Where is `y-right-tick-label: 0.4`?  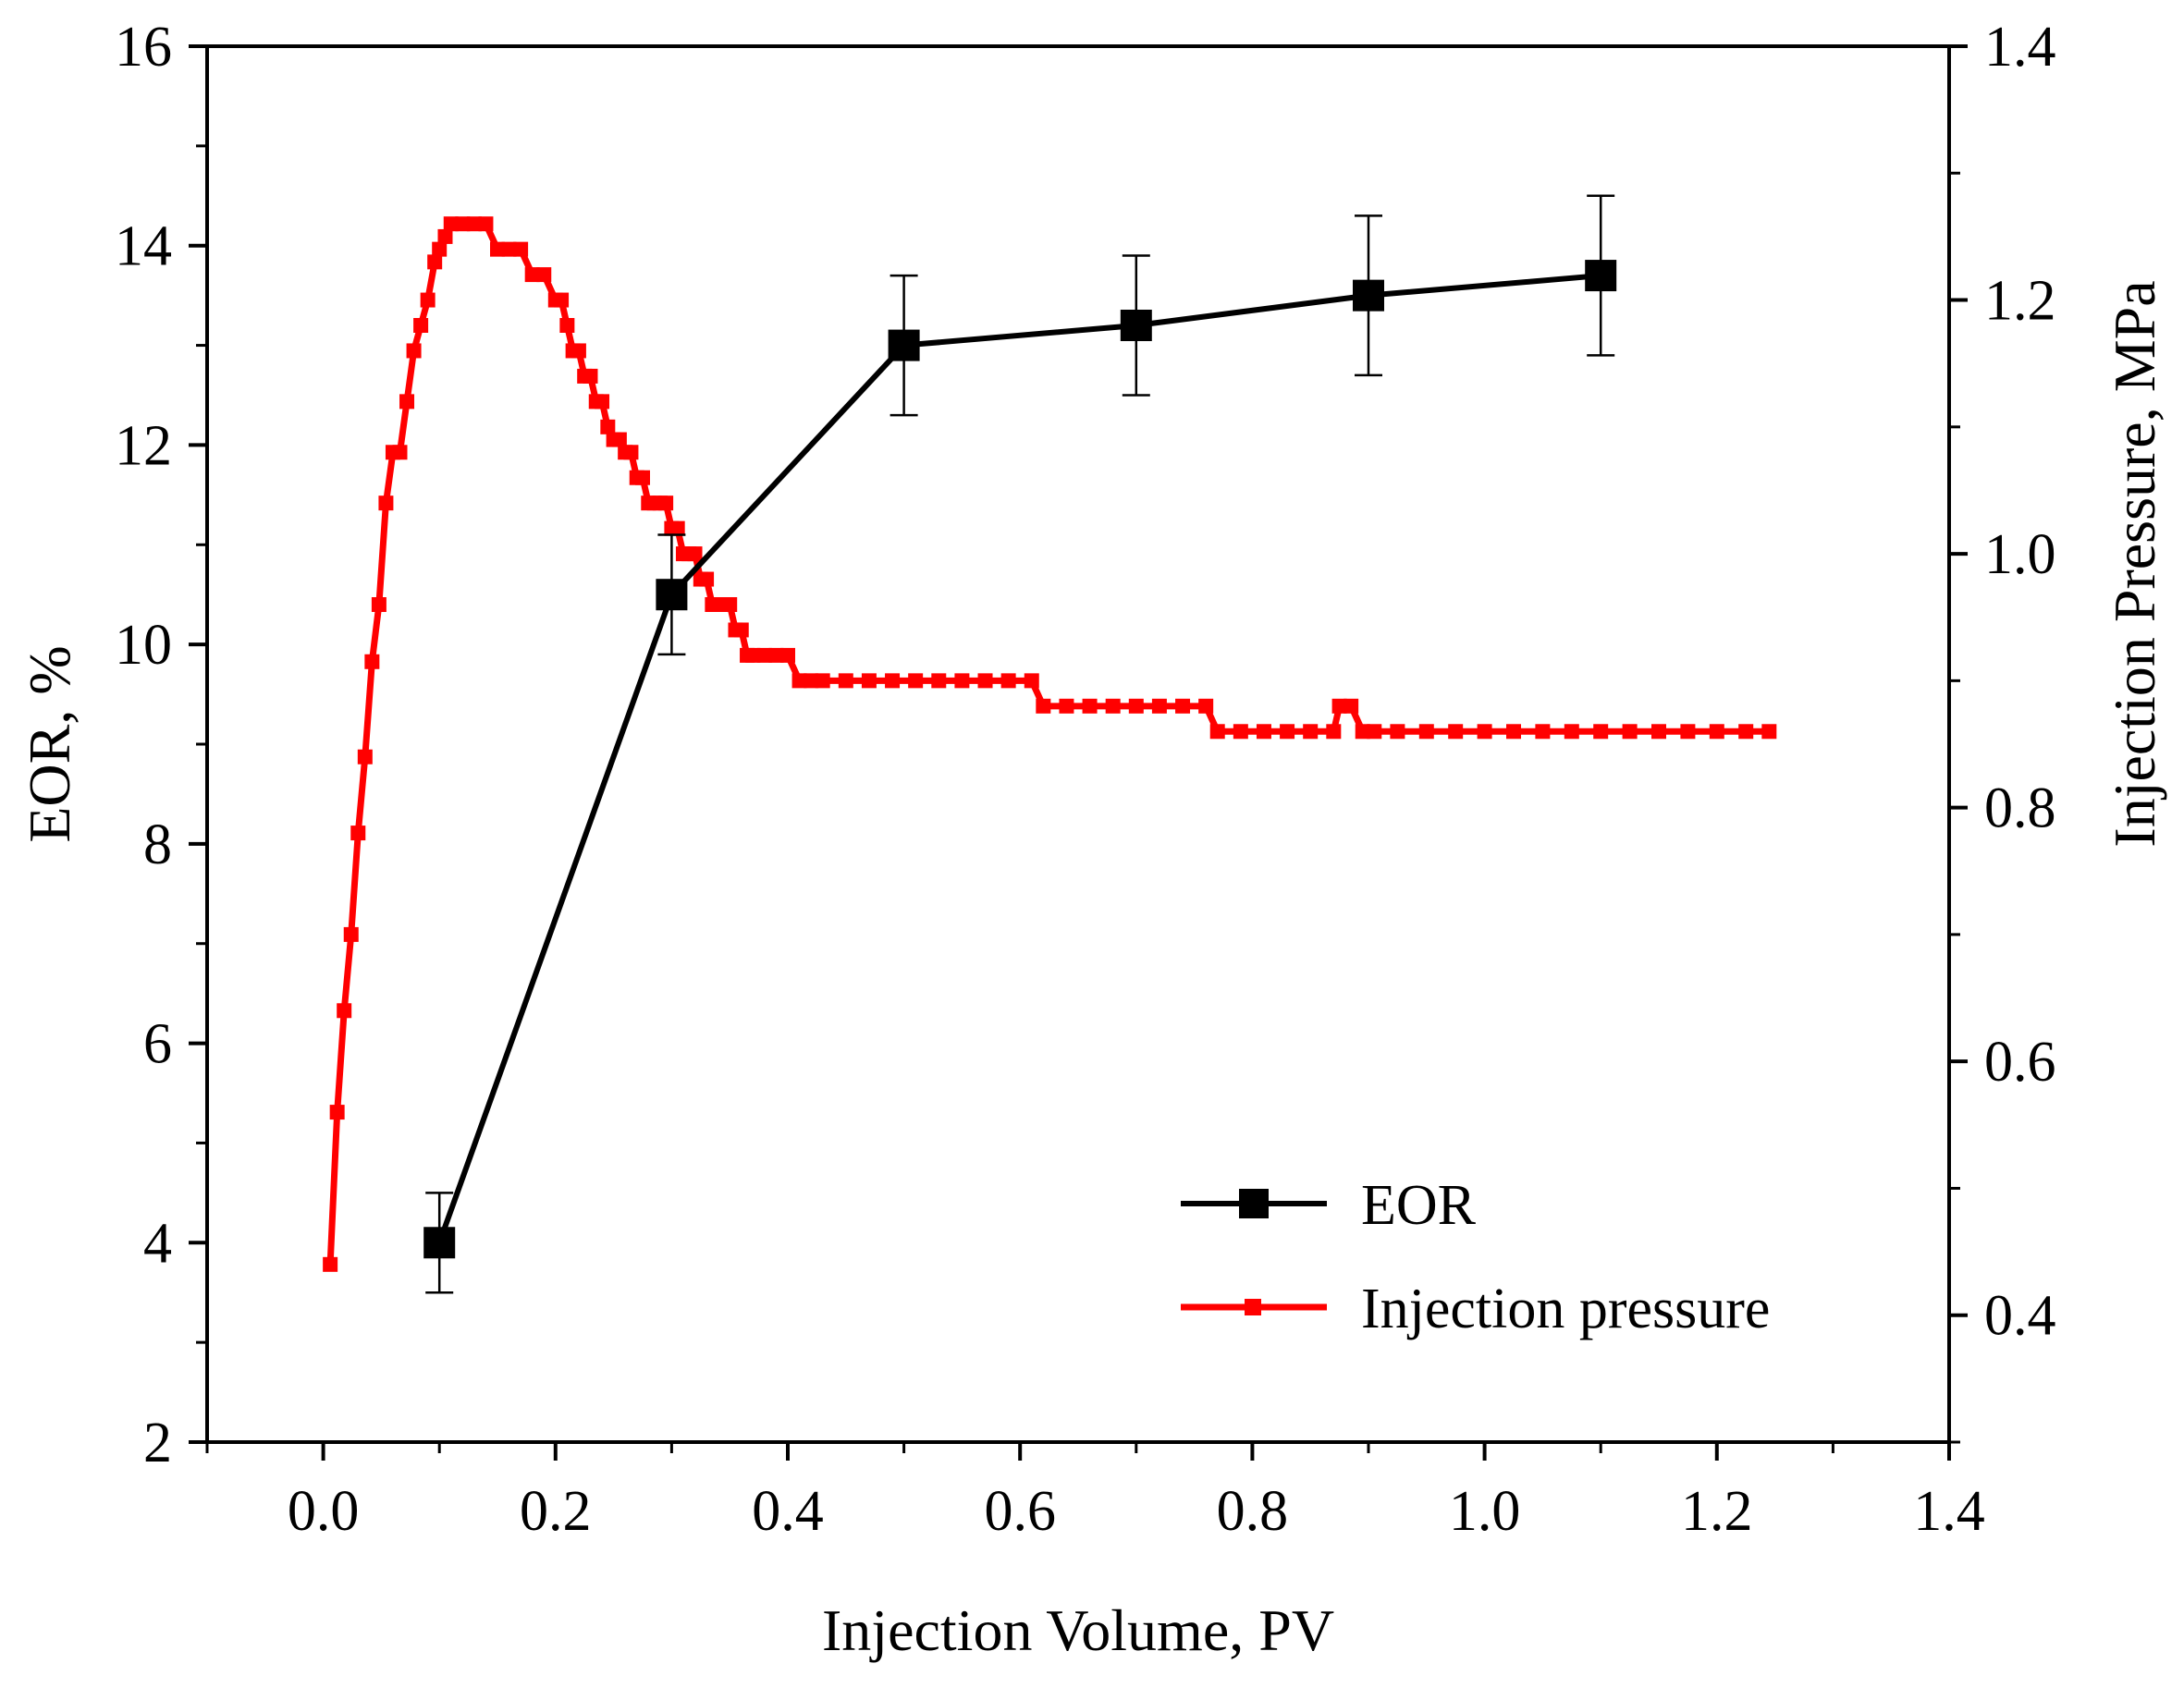
y-right-tick-label: 0.4 is located at coordinates (2020, 1316).